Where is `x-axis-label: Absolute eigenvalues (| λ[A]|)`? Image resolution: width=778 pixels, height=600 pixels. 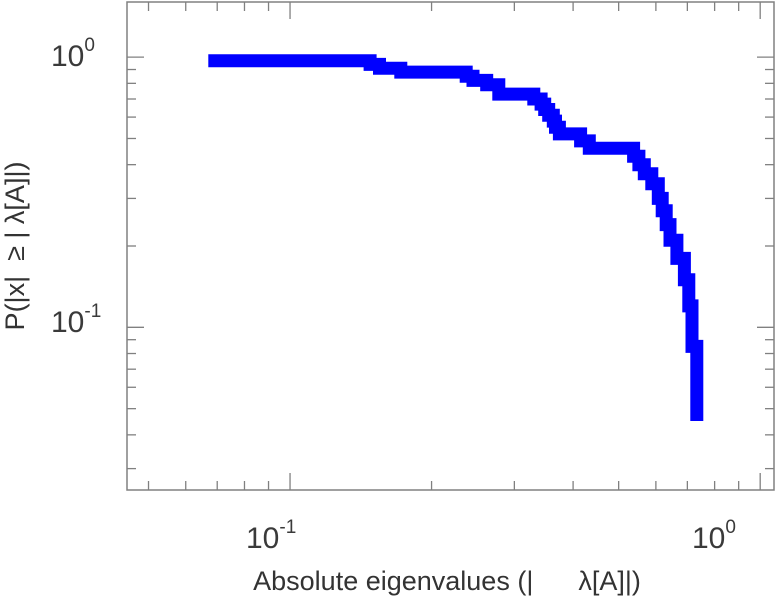 x-axis-label: Absolute eigenvalues (| λ[A]|) is located at coordinates (447, 581).